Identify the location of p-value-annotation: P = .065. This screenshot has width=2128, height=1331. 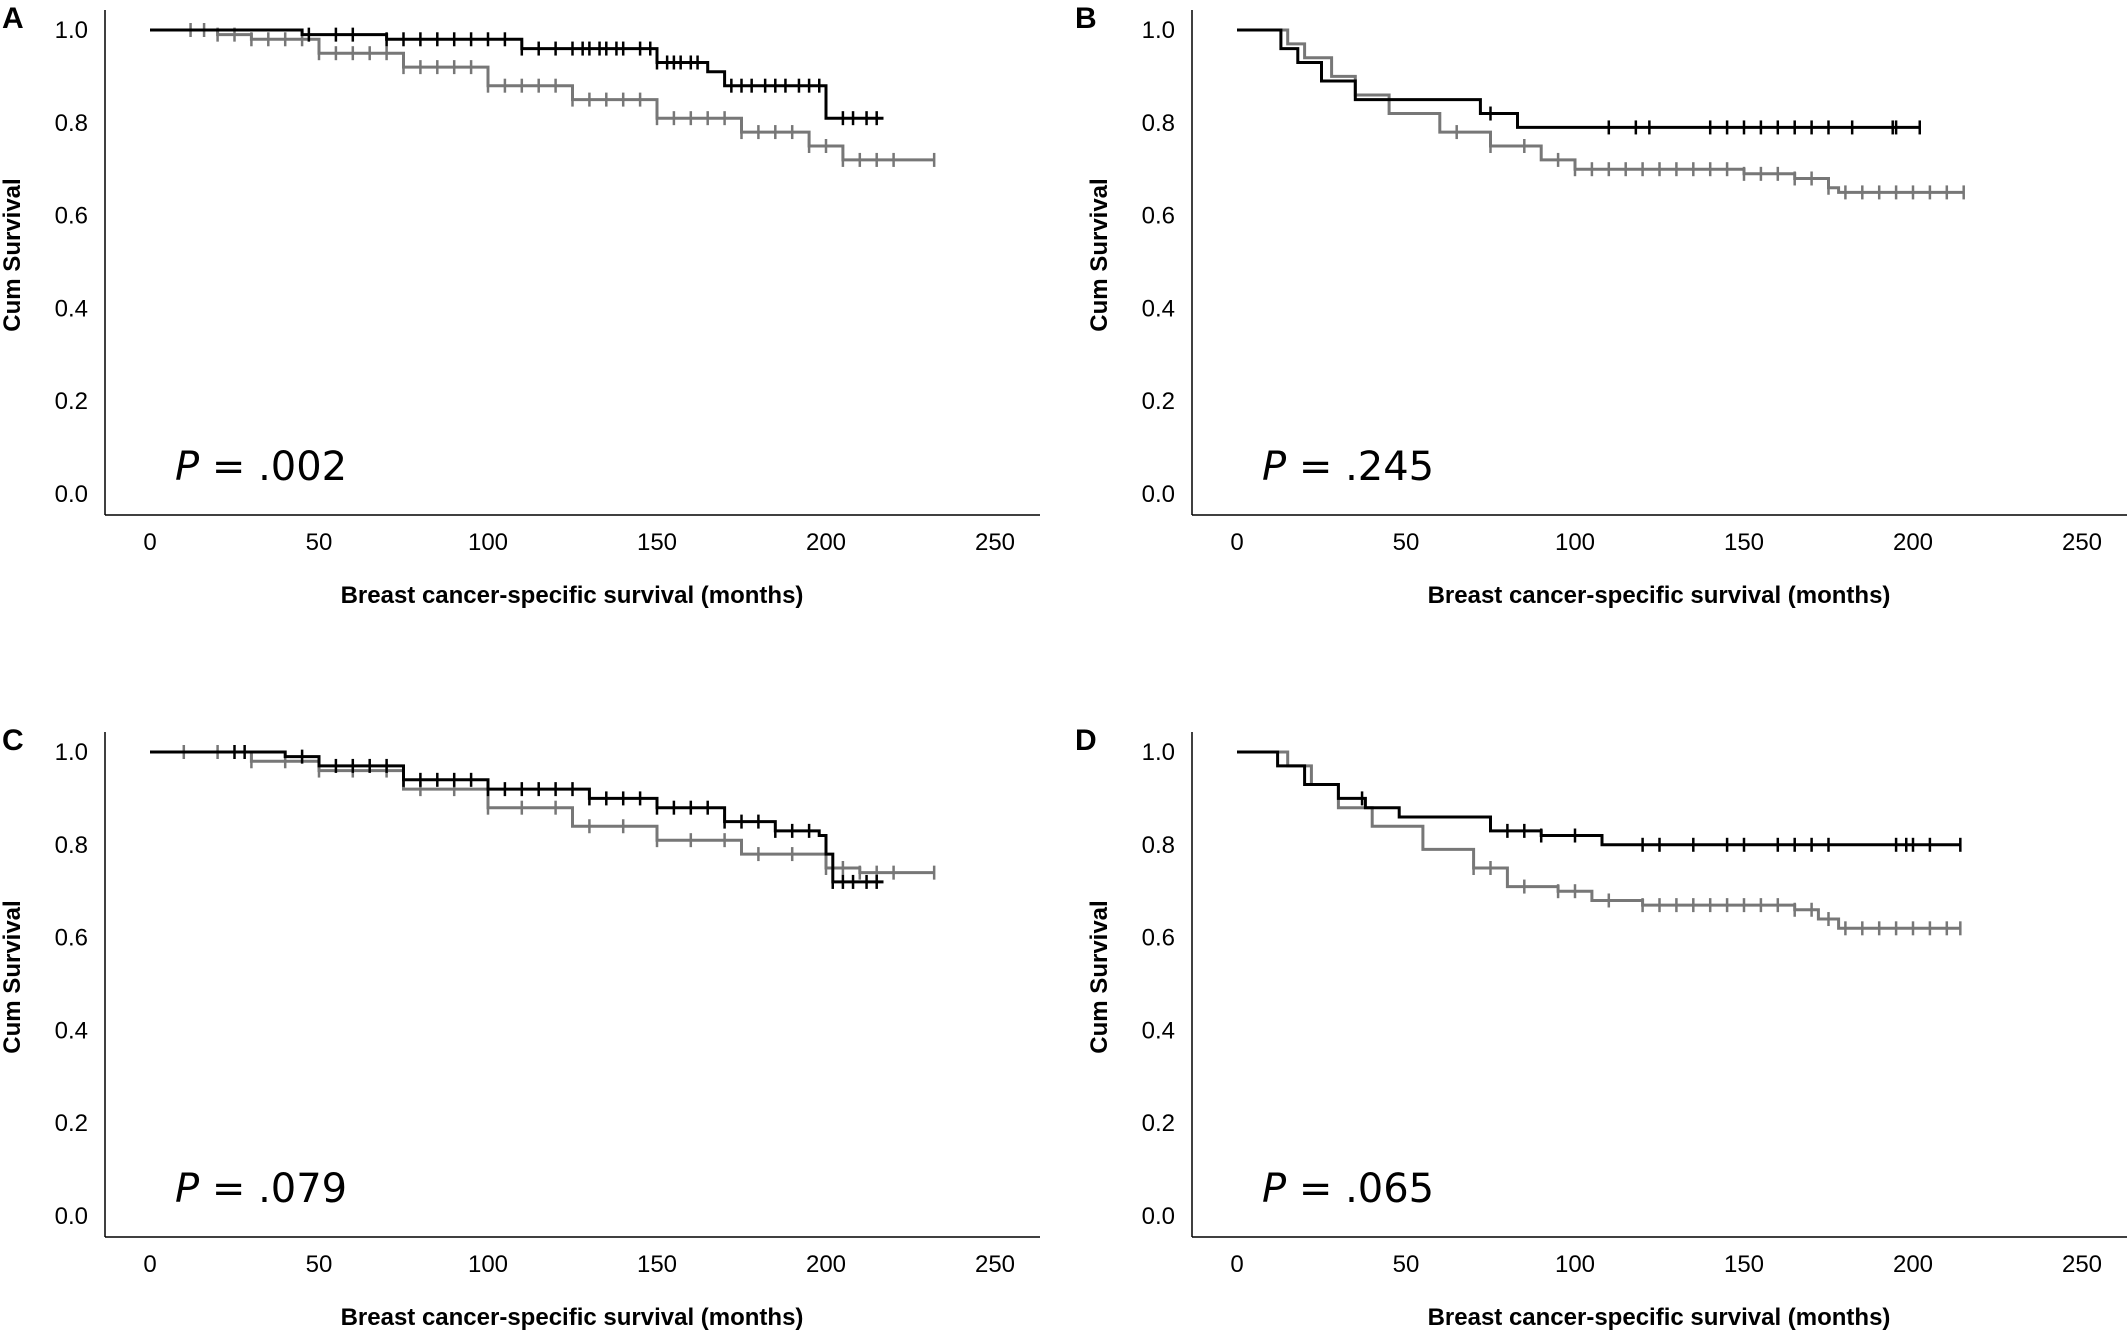
(1348, 1189).